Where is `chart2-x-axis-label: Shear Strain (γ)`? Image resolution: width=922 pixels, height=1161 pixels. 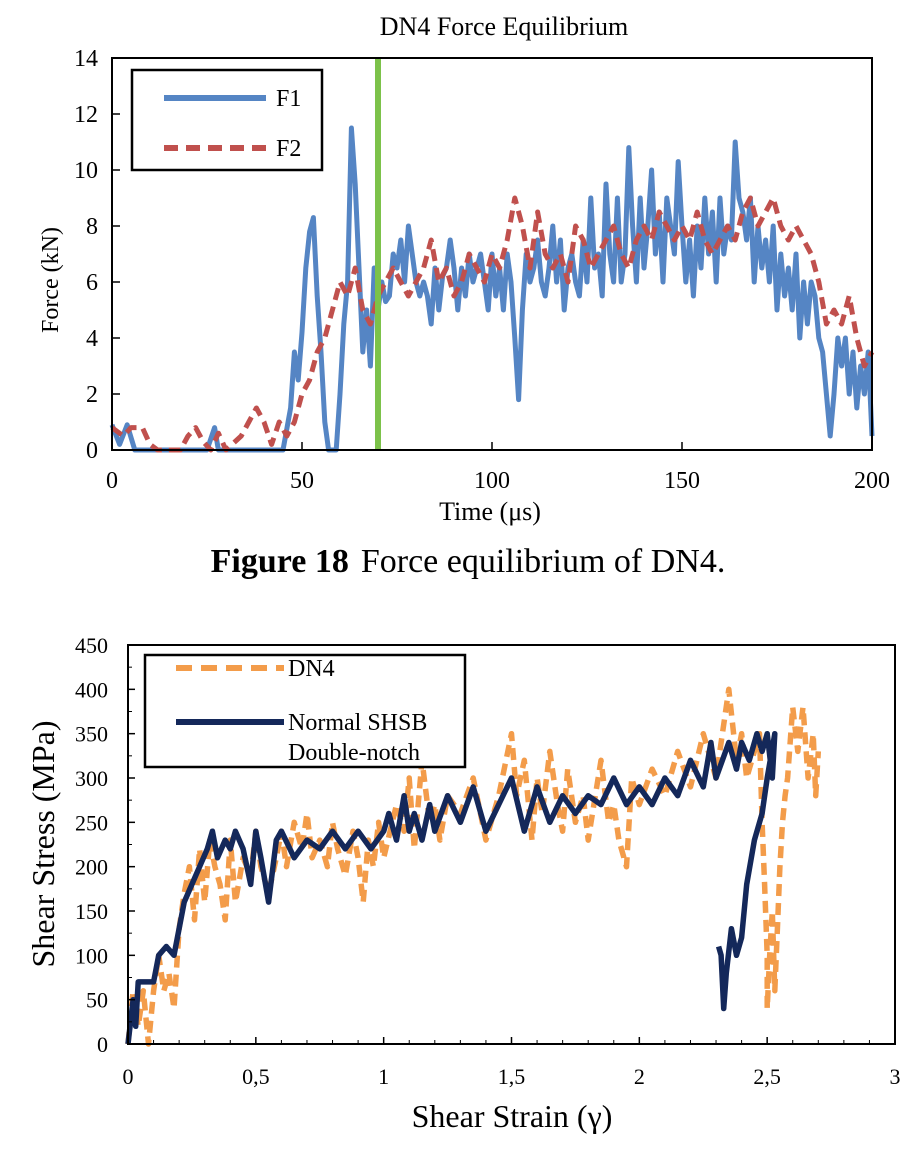
chart2-x-axis-label: Shear Strain (γ) is located at coordinates (512, 1116).